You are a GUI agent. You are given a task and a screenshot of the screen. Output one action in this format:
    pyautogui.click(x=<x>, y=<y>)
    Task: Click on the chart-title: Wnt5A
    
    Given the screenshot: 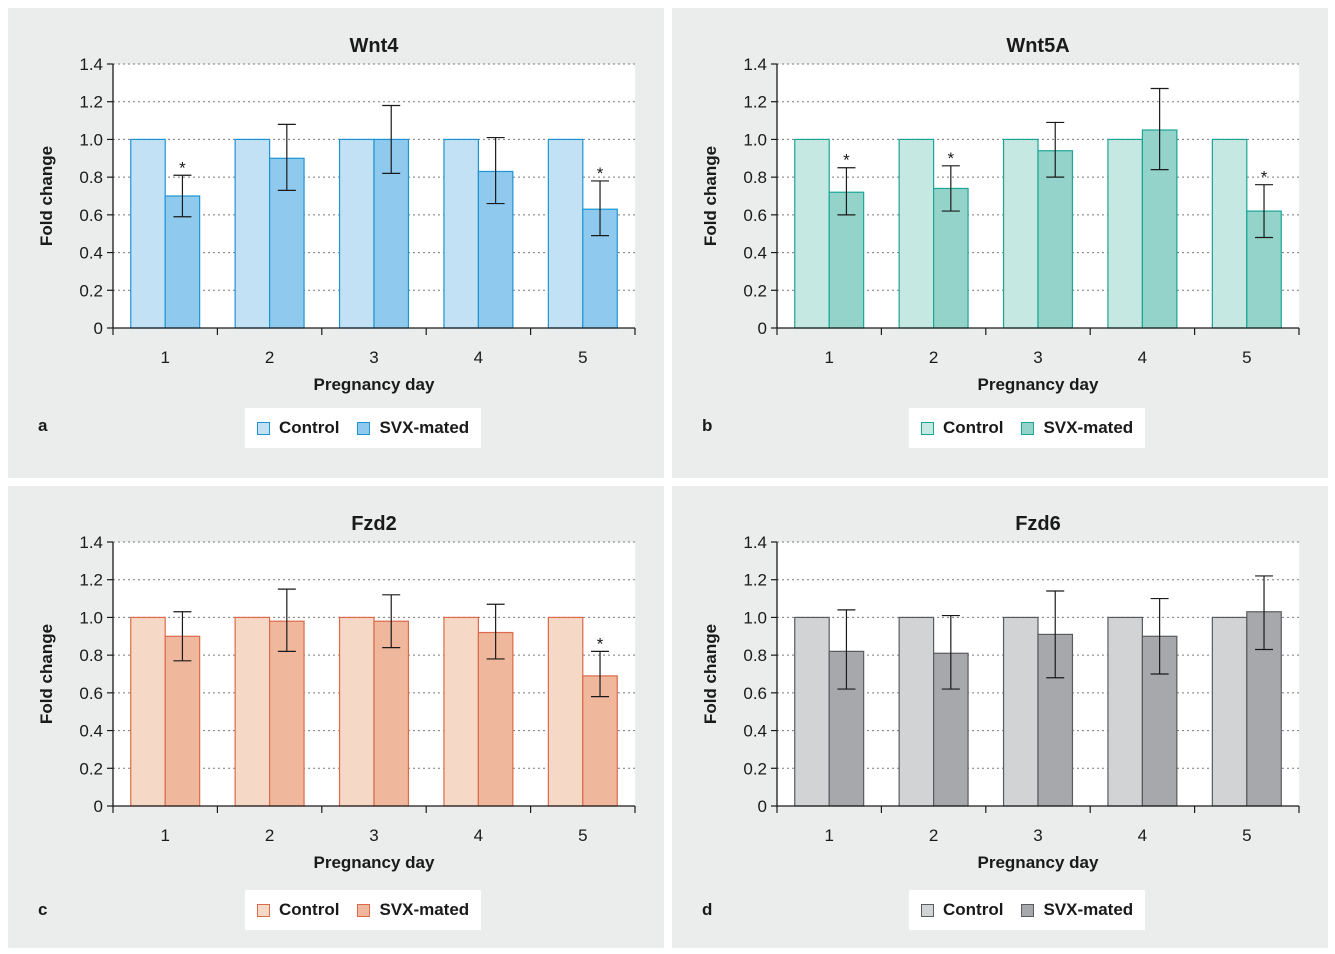 What is the action you would take?
    pyautogui.click(x=1037, y=46)
    